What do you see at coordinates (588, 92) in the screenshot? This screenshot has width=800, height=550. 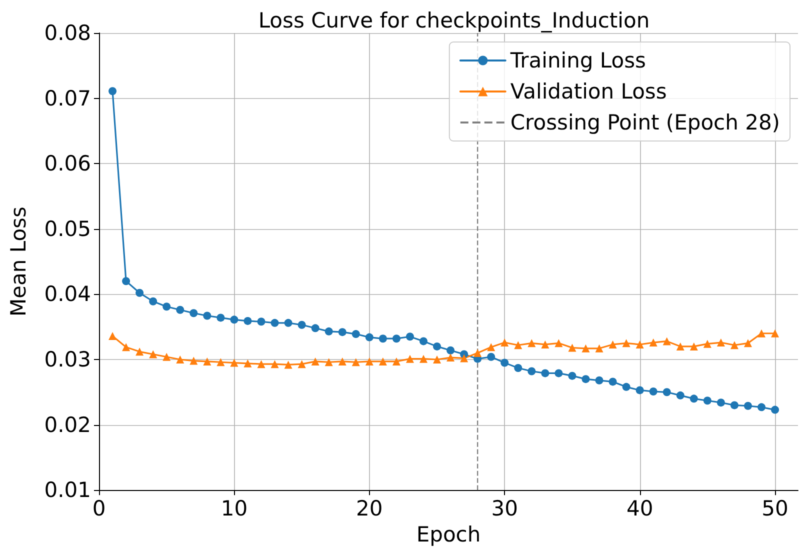 I see `legend-label: Validation Loss` at bounding box center [588, 92].